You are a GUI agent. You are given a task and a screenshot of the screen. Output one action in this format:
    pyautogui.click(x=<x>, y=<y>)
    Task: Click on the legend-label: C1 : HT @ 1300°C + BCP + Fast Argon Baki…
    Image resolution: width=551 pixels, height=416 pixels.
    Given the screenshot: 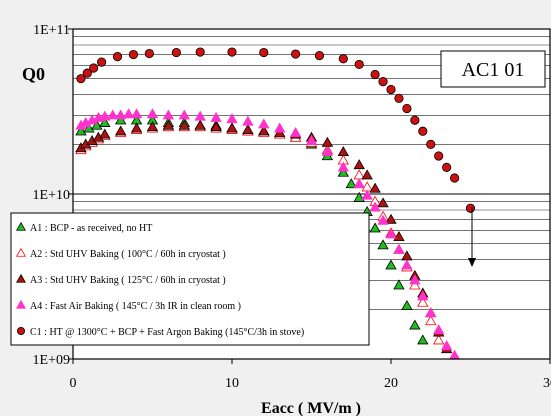 What is the action you would take?
    pyautogui.click(x=167, y=332)
    